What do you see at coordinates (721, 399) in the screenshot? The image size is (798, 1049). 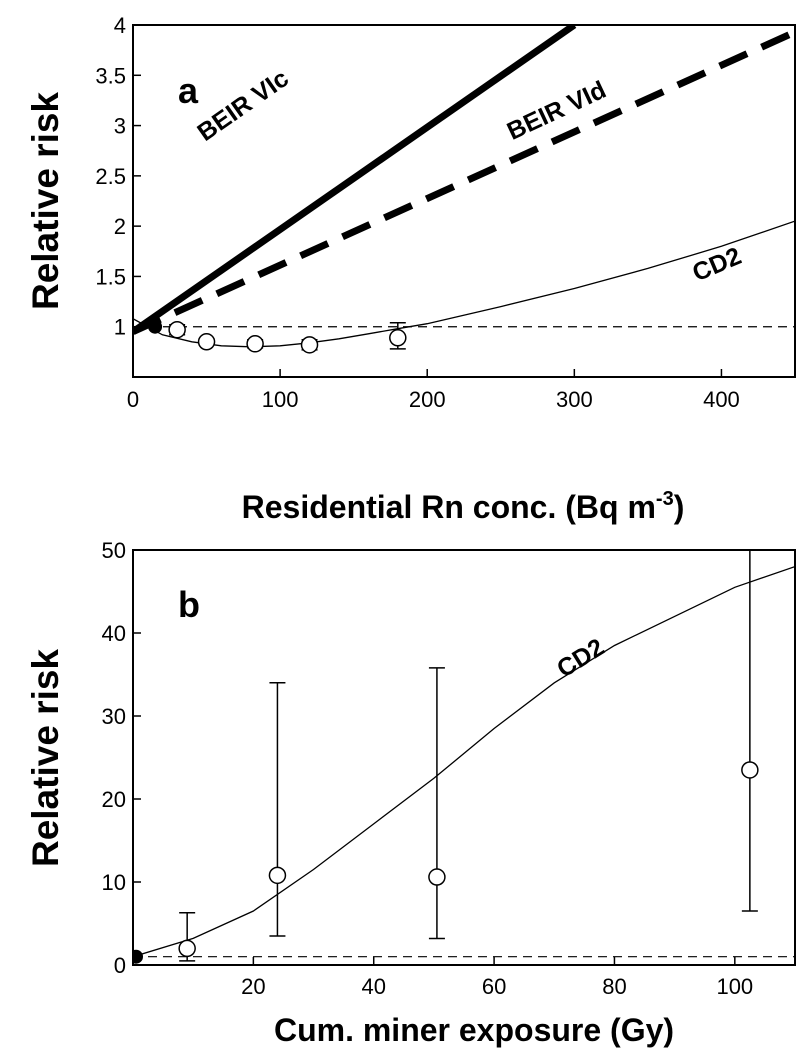 I see `panel-a-x-tick-label: 400` at bounding box center [721, 399].